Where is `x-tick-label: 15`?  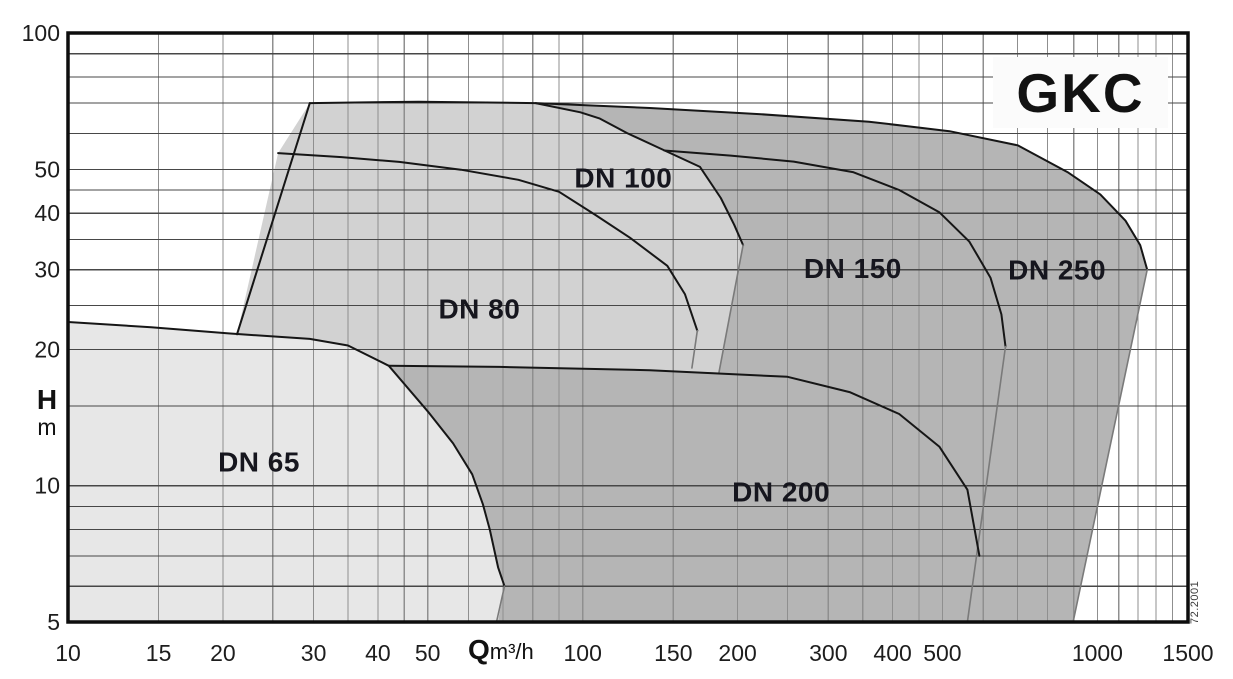
x-tick-label: 15 is located at coordinates (159, 653).